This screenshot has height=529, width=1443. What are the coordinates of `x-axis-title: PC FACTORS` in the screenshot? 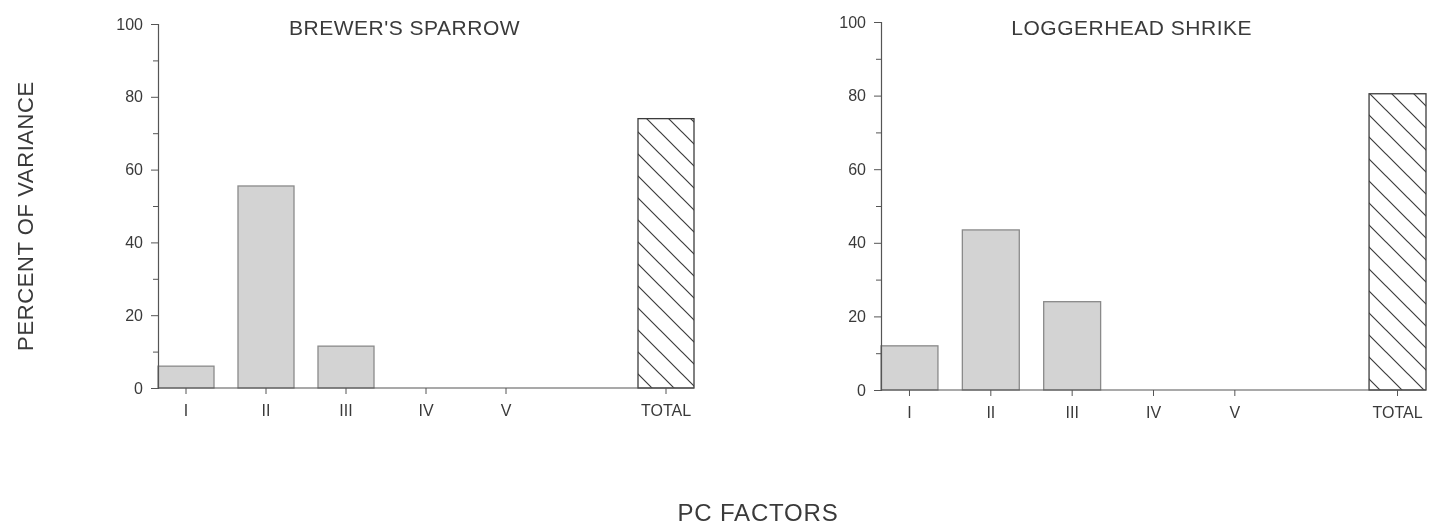 It's located at (758, 512).